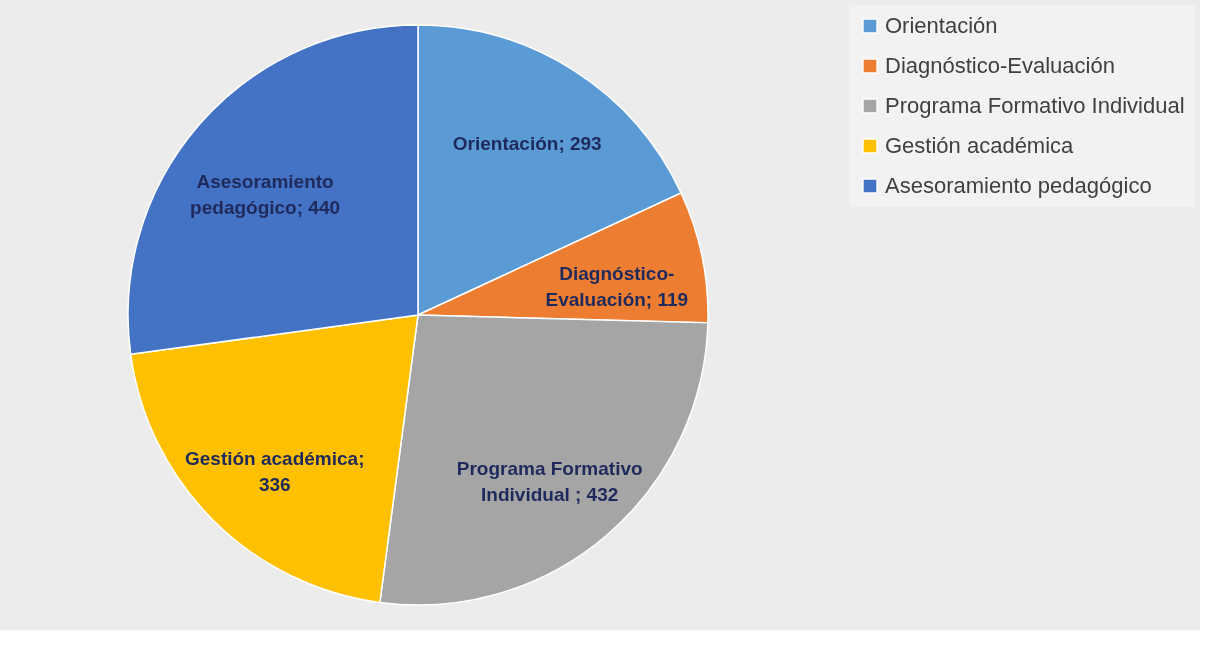 This screenshot has height=646, width=1216. What do you see at coordinates (274, 471) in the screenshot?
I see `data-label: Gestión académica; 336` at bounding box center [274, 471].